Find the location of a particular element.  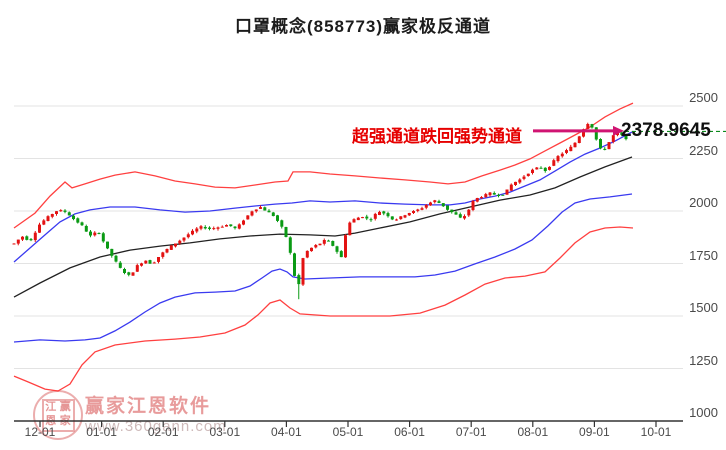

x-axis-label: 08-01 is located at coordinates (533, 432).